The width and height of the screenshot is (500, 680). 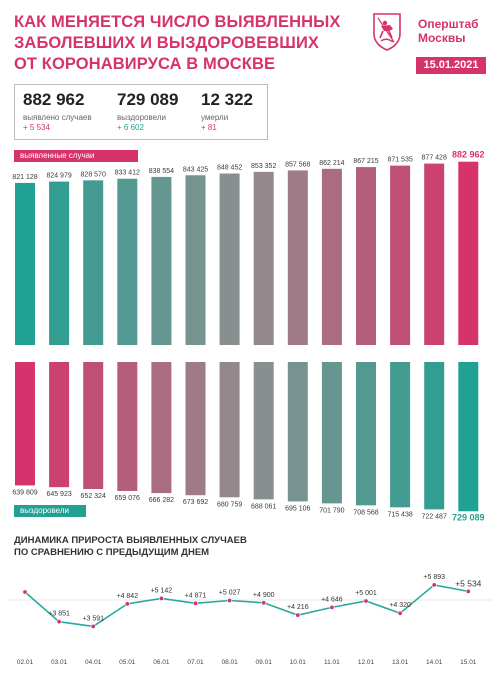 I want to click on tick-label-cases: 02.01, so click(x=25, y=353).